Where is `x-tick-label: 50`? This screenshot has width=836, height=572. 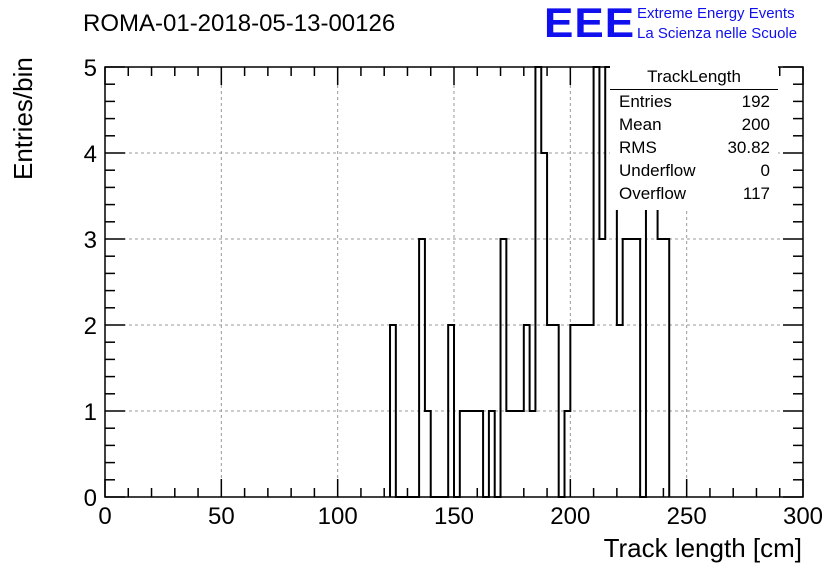
x-tick-label: 50 is located at coordinates (221, 516).